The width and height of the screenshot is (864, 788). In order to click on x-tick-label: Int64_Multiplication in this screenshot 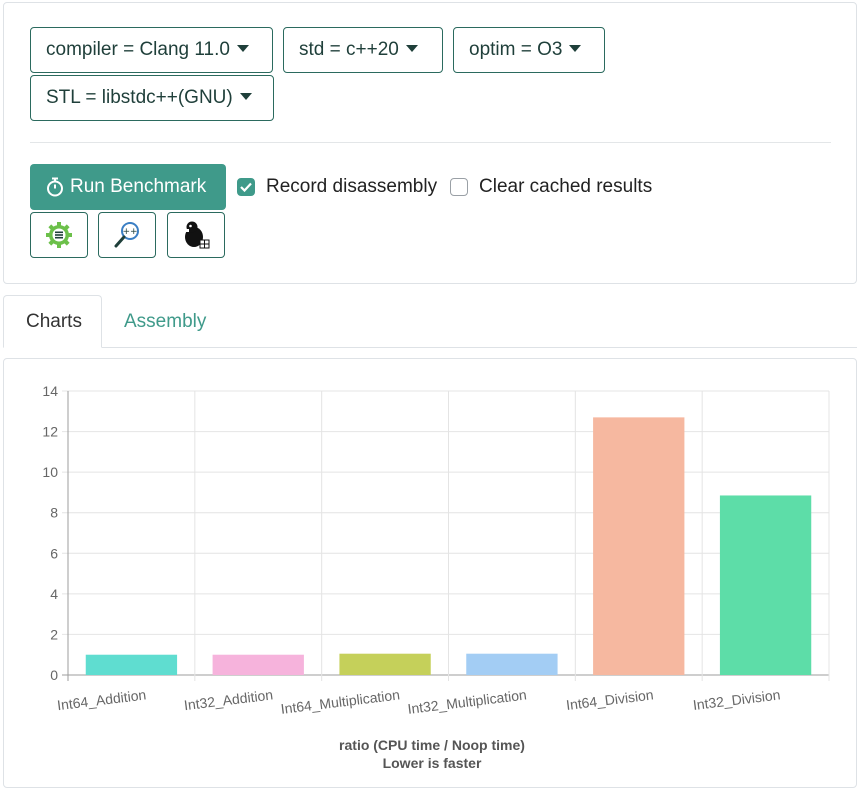, I will do `click(340, 701)`.